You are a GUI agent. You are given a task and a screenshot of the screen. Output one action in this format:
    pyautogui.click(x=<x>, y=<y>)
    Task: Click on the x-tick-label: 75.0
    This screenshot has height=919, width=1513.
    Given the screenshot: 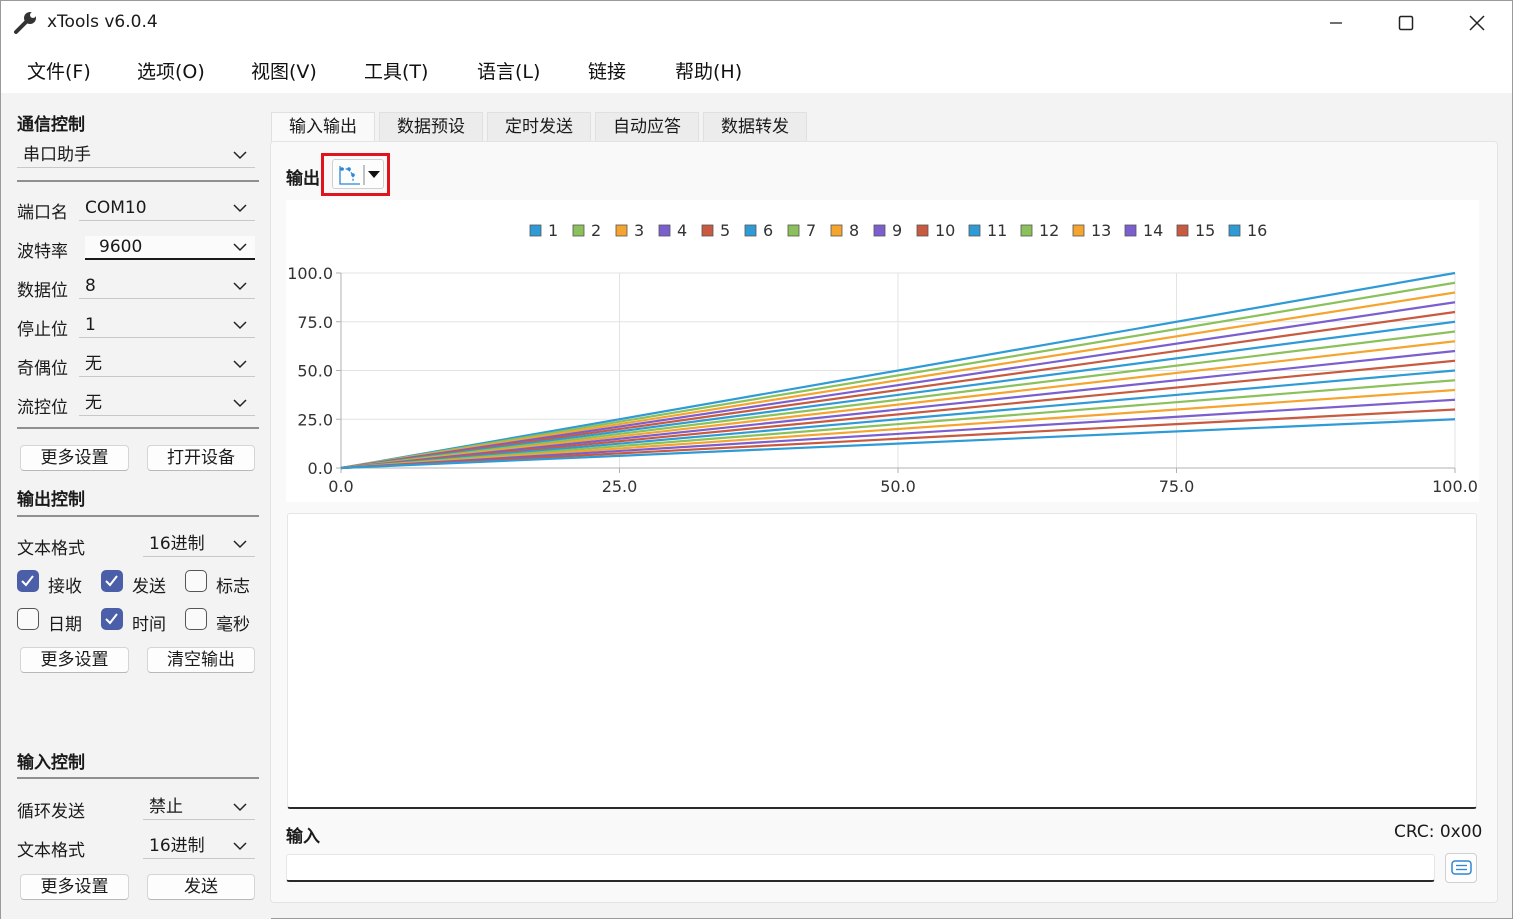 What is the action you would take?
    pyautogui.click(x=1177, y=486)
    